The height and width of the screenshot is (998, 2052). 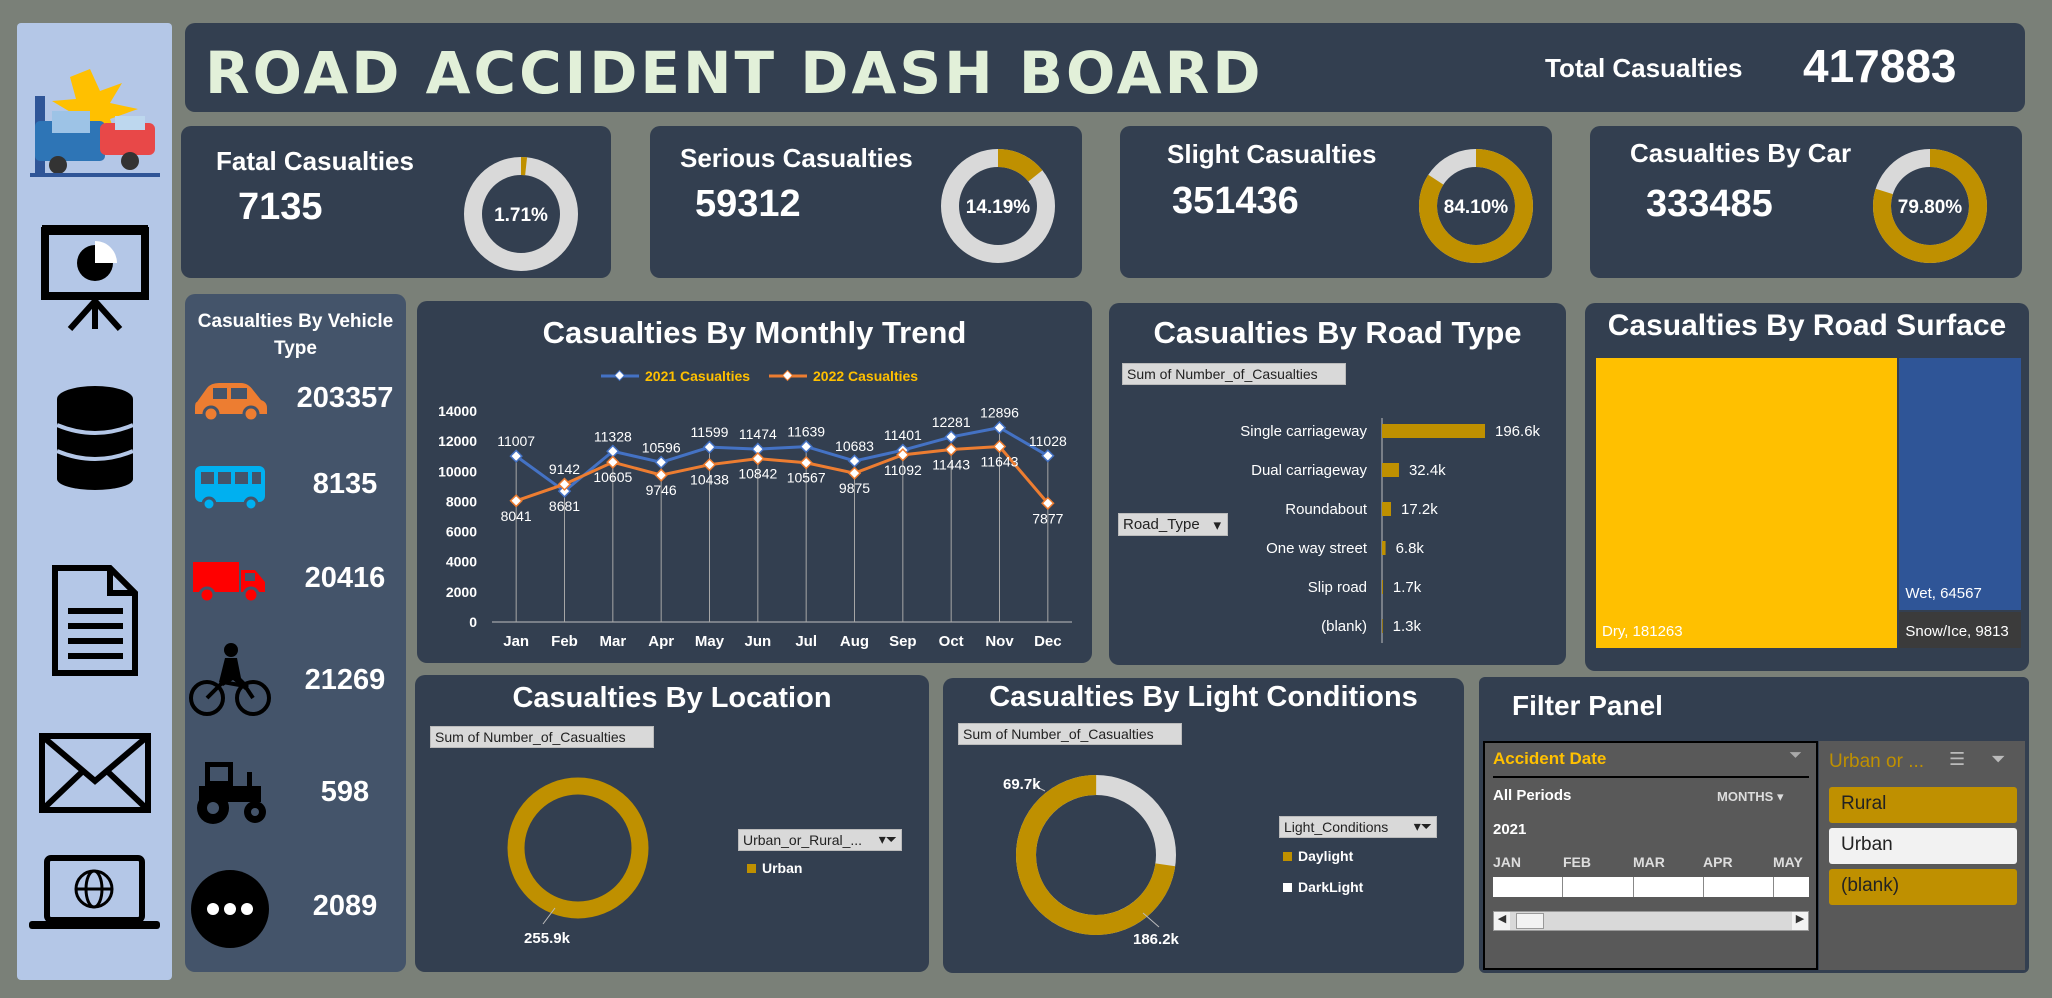 I want to click on location-value-label: 255.9k, so click(x=547, y=938).